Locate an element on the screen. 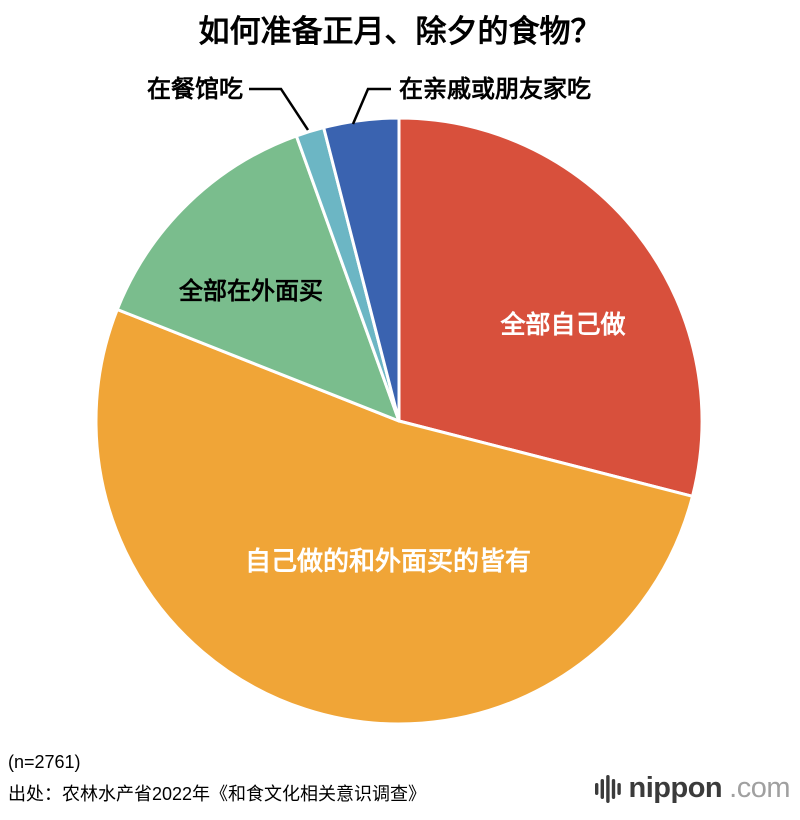  label-eat-at-relatives: 在亲戚或朋友家吃 is located at coordinates (495, 89).